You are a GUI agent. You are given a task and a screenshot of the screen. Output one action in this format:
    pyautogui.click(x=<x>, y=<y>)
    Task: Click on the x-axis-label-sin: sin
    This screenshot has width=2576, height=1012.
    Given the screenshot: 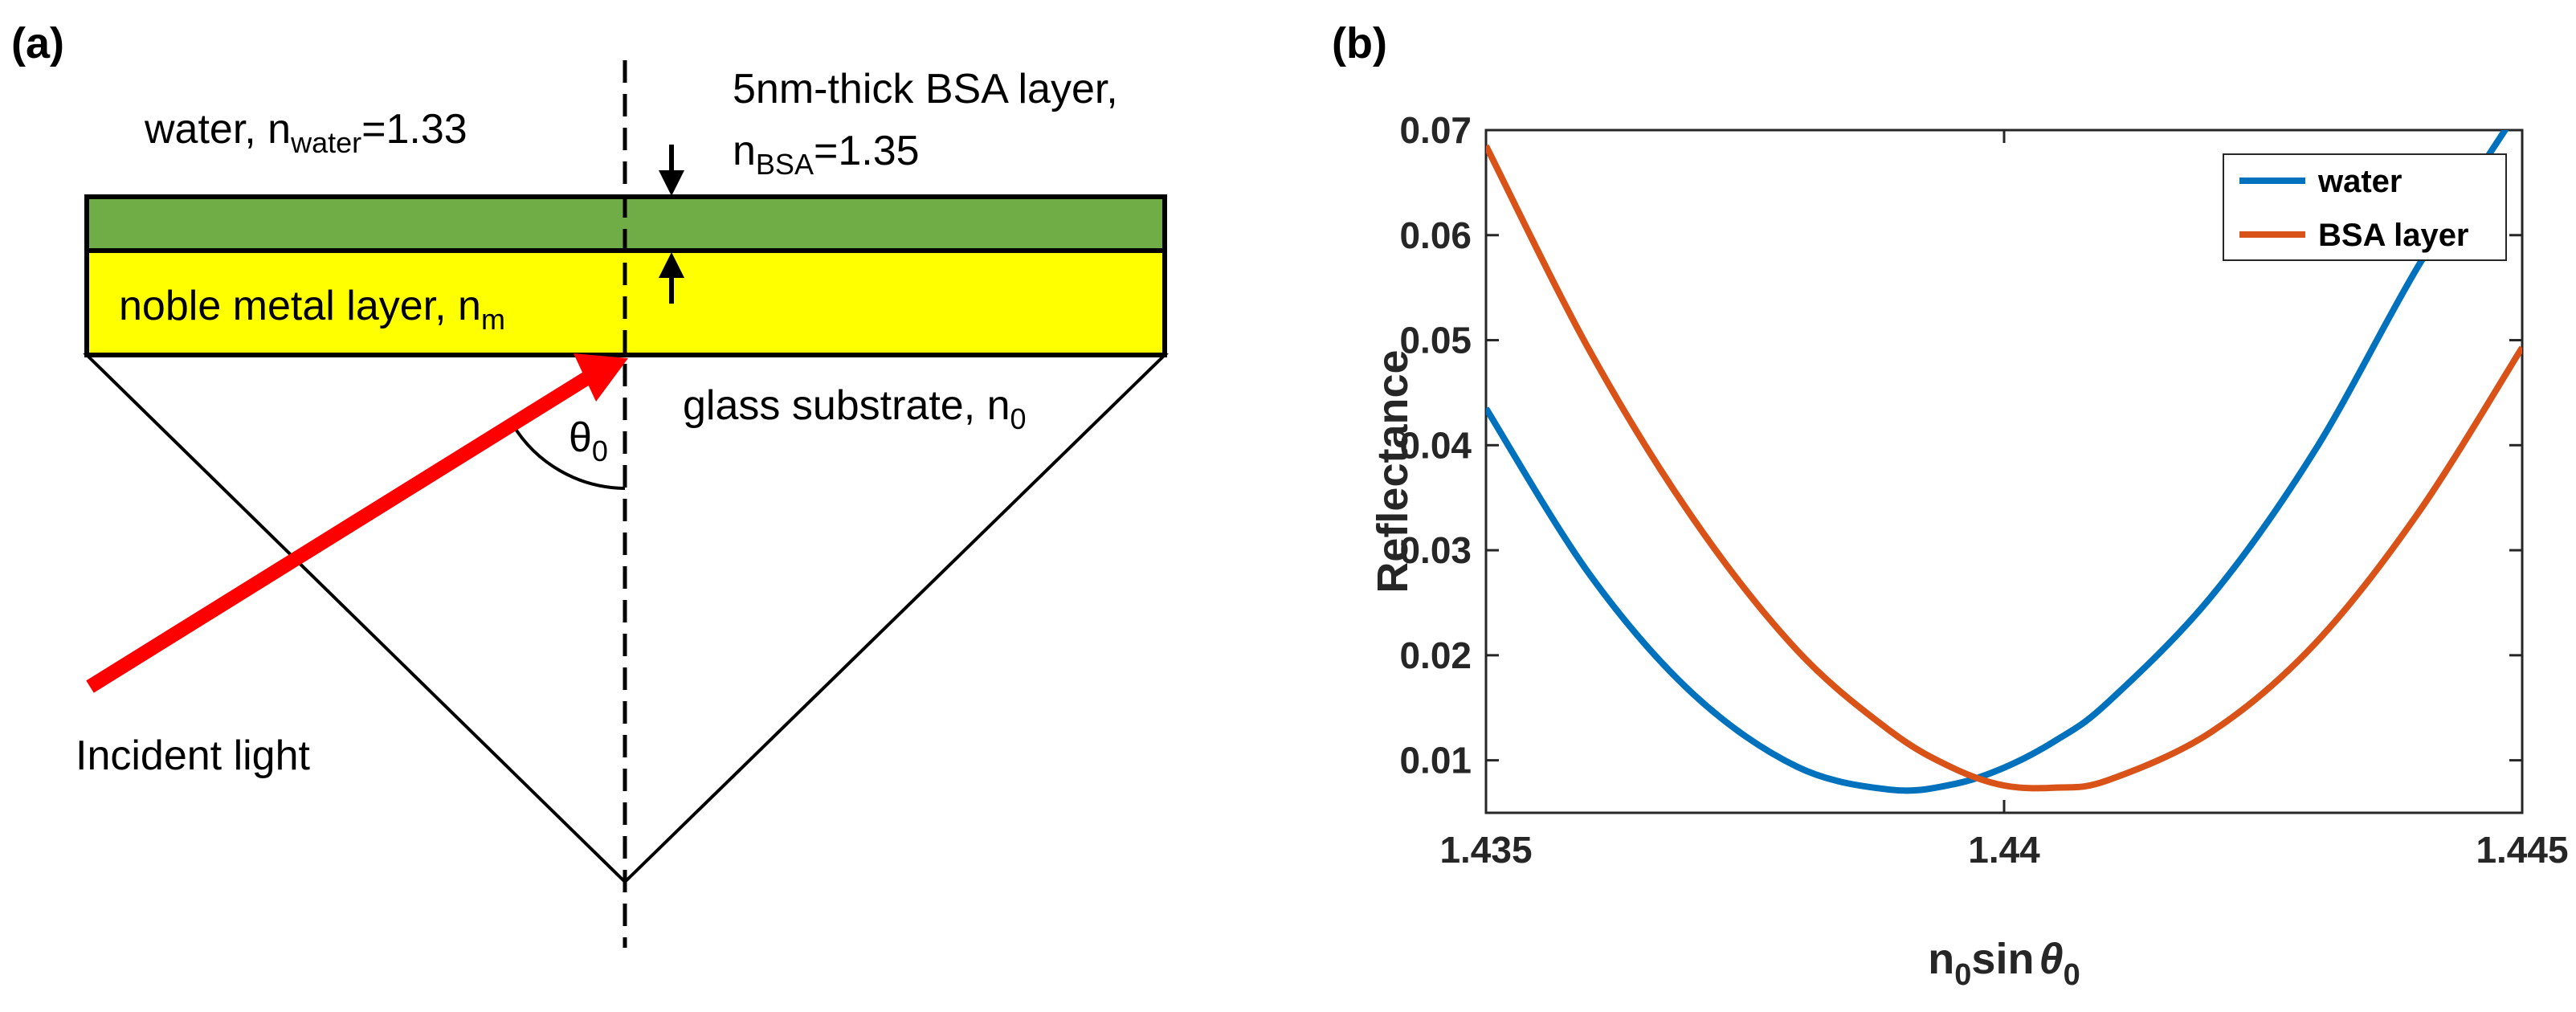 What is the action you would take?
    pyautogui.click(x=2002, y=959)
    